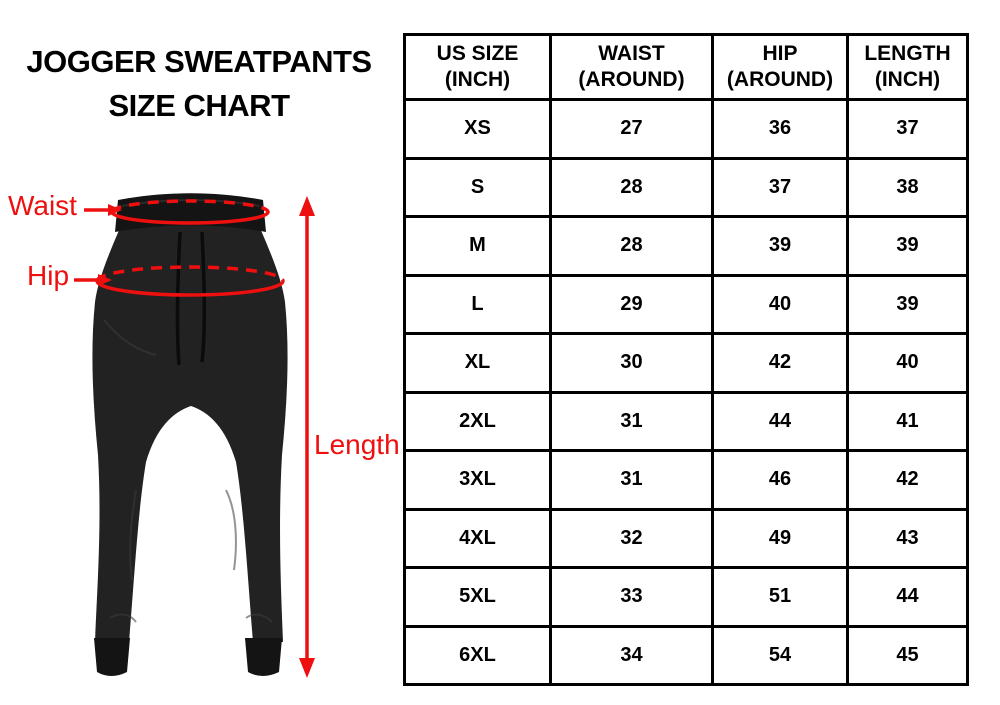  Describe the element at coordinates (631, 538) in the screenshot. I see `cell-waist: 32` at that location.